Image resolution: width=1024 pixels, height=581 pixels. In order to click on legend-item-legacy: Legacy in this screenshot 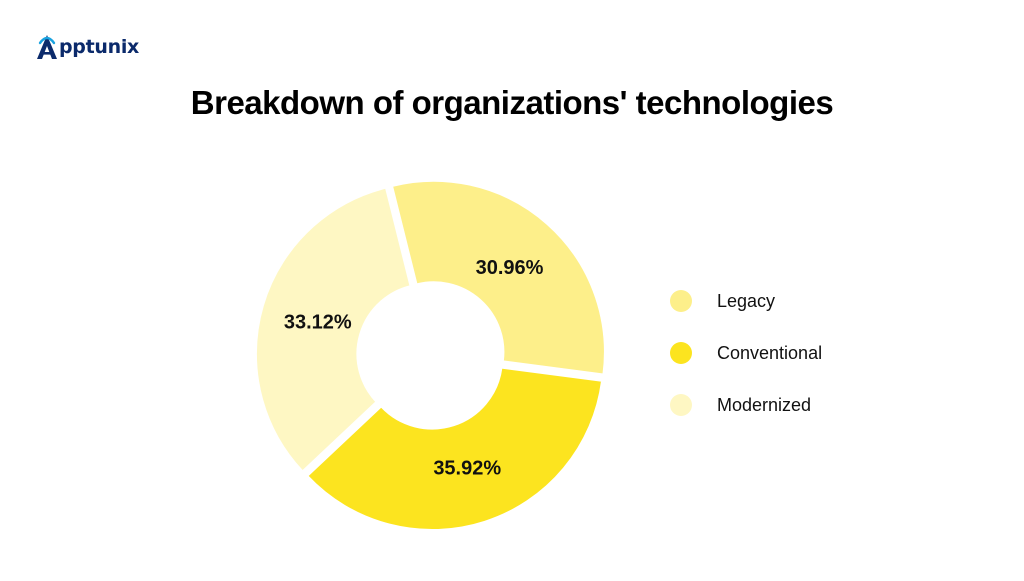, I will do `click(746, 301)`.